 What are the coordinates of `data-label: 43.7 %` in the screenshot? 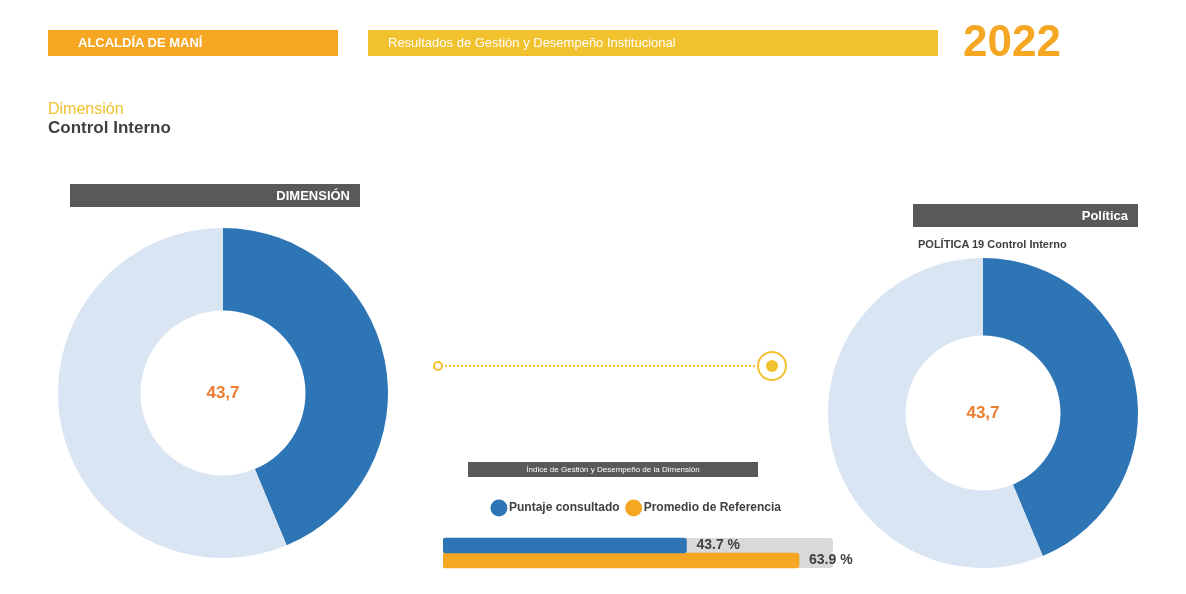 It's located at (718, 544).